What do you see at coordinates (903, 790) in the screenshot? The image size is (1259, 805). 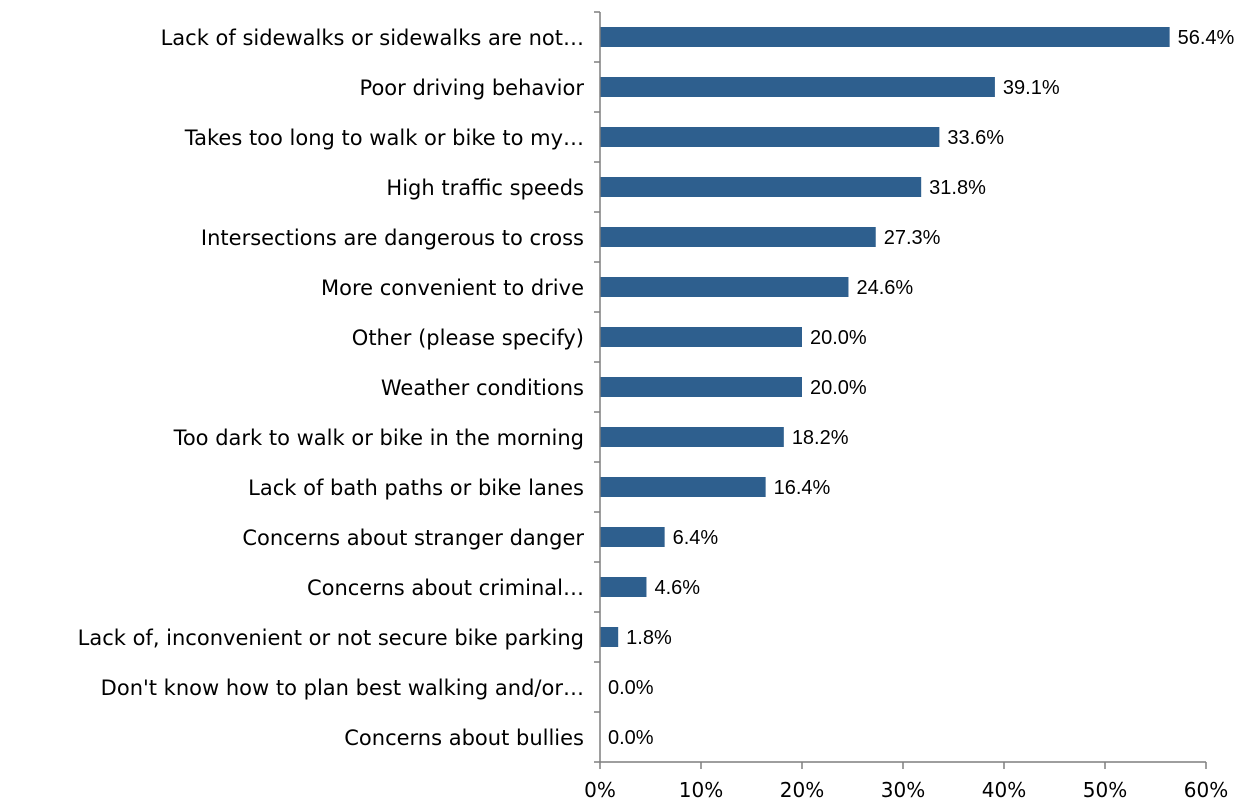 I see `x-tick-label: 30%` at bounding box center [903, 790].